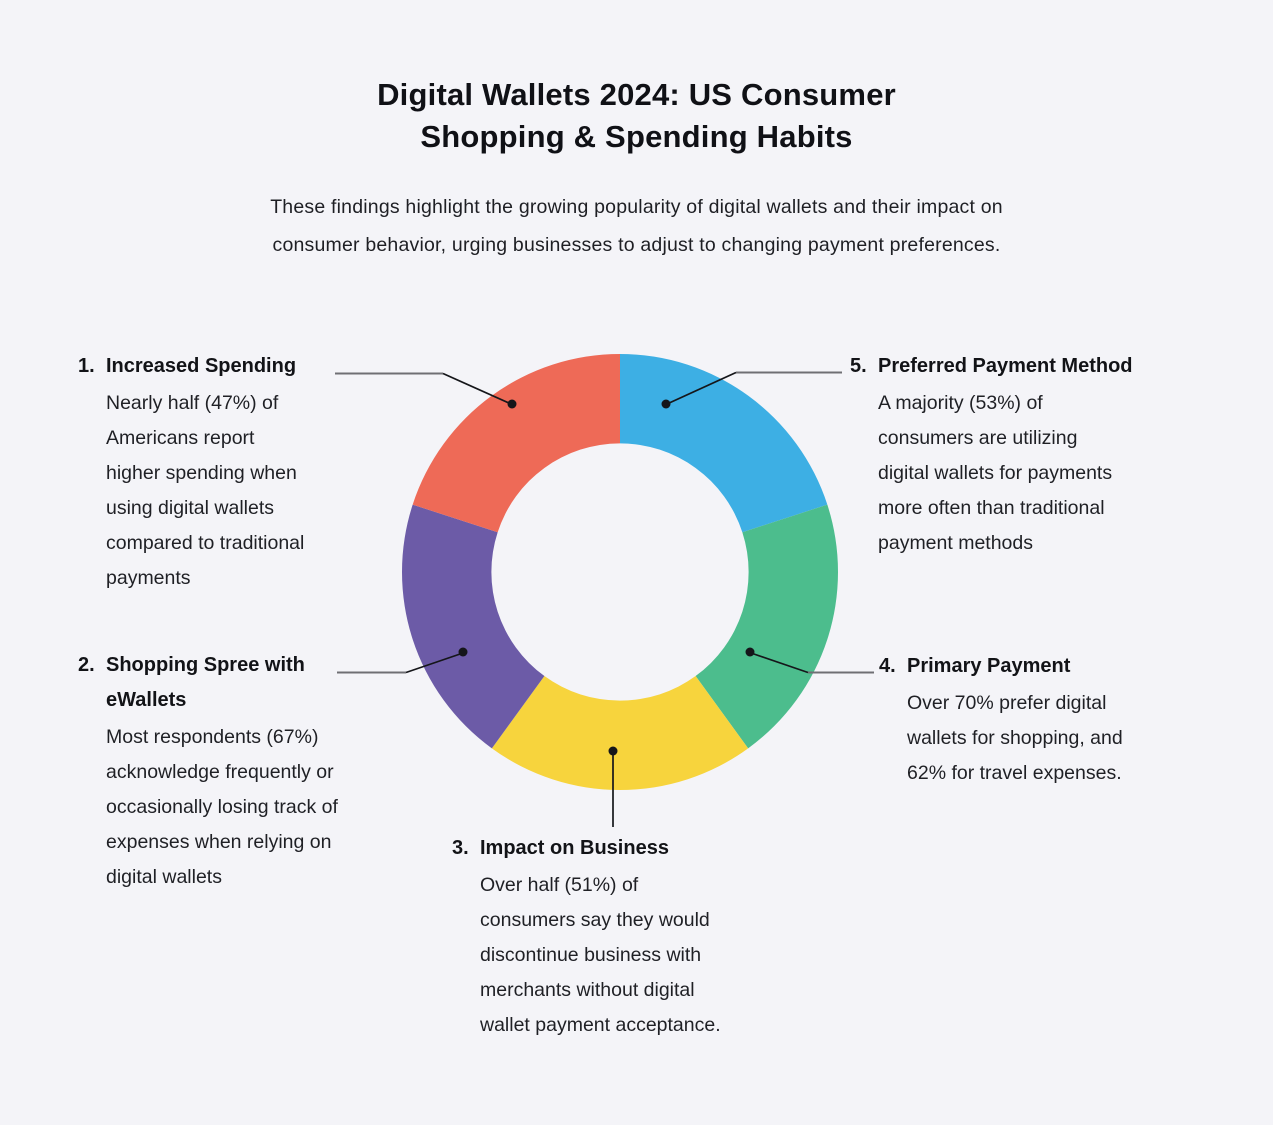 This screenshot has width=1273, height=1125. Describe the element at coordinates (205, 682) in the screenshot. I see `stat-heading: Shopping Spree with eWallets` at that location.